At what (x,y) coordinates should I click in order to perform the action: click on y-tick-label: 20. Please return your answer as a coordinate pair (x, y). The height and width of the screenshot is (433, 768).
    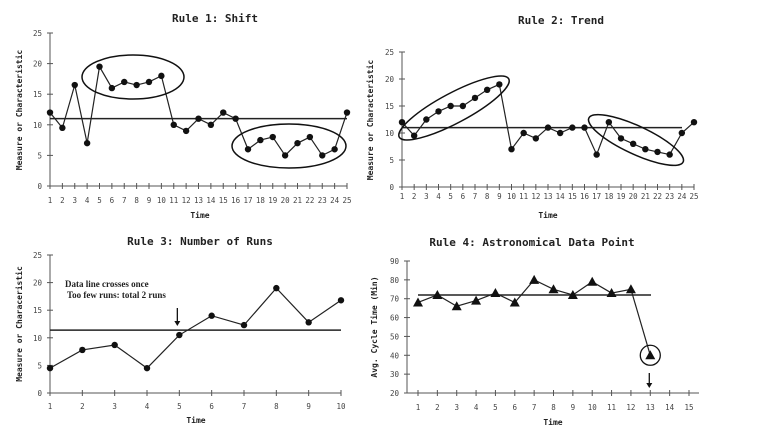
    Looking at the image, I should click on (38, 283).